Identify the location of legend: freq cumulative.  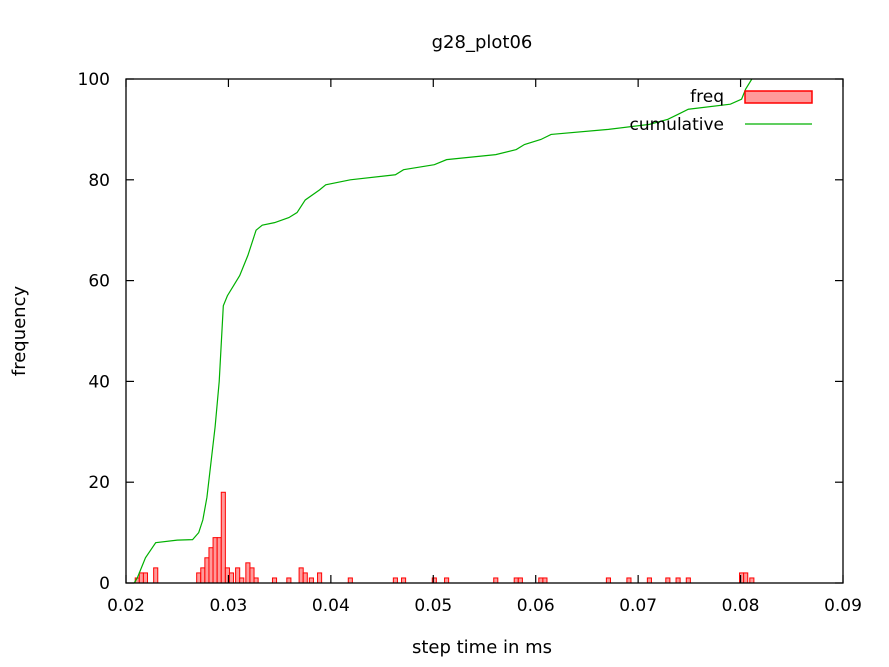
(721, 111).